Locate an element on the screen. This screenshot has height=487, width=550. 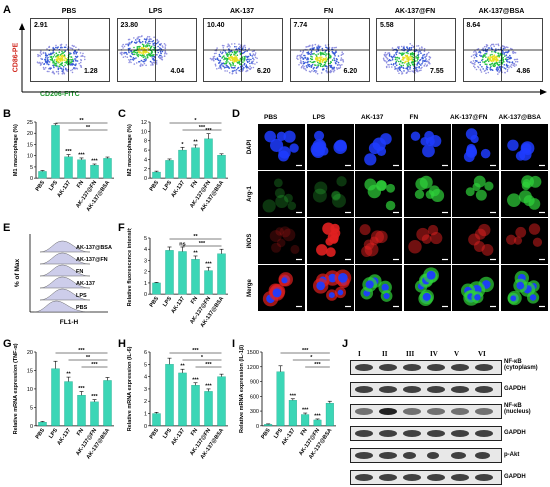
blot-row-label: NF-κB (cytoplasm) is located at coordinates (521, 365).